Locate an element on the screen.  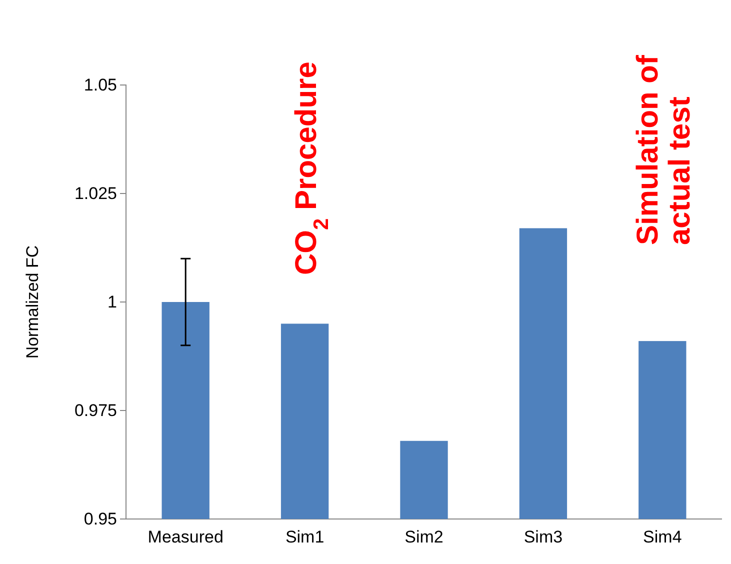
x-tick-label: Sim3 is located at coordinates (543, 536).